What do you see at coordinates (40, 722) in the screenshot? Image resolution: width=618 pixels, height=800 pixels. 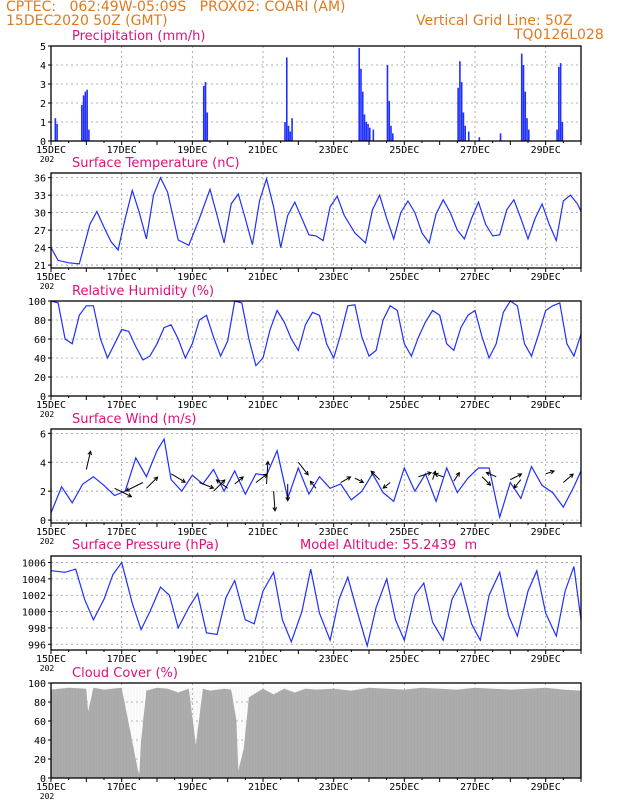 I see `y-tick-label: 60` at bounding box center [40, 722].